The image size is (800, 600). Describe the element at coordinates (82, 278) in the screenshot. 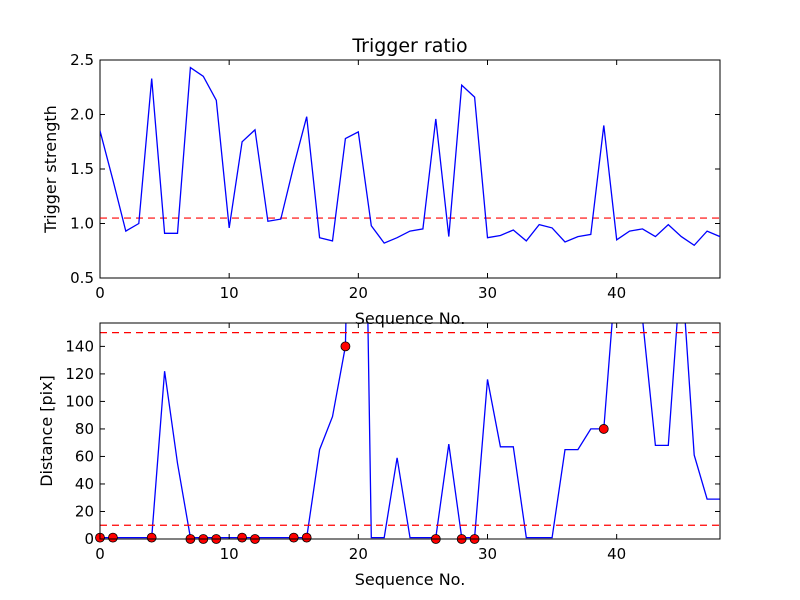

I see `y-tick-label: 0.5` at that location.